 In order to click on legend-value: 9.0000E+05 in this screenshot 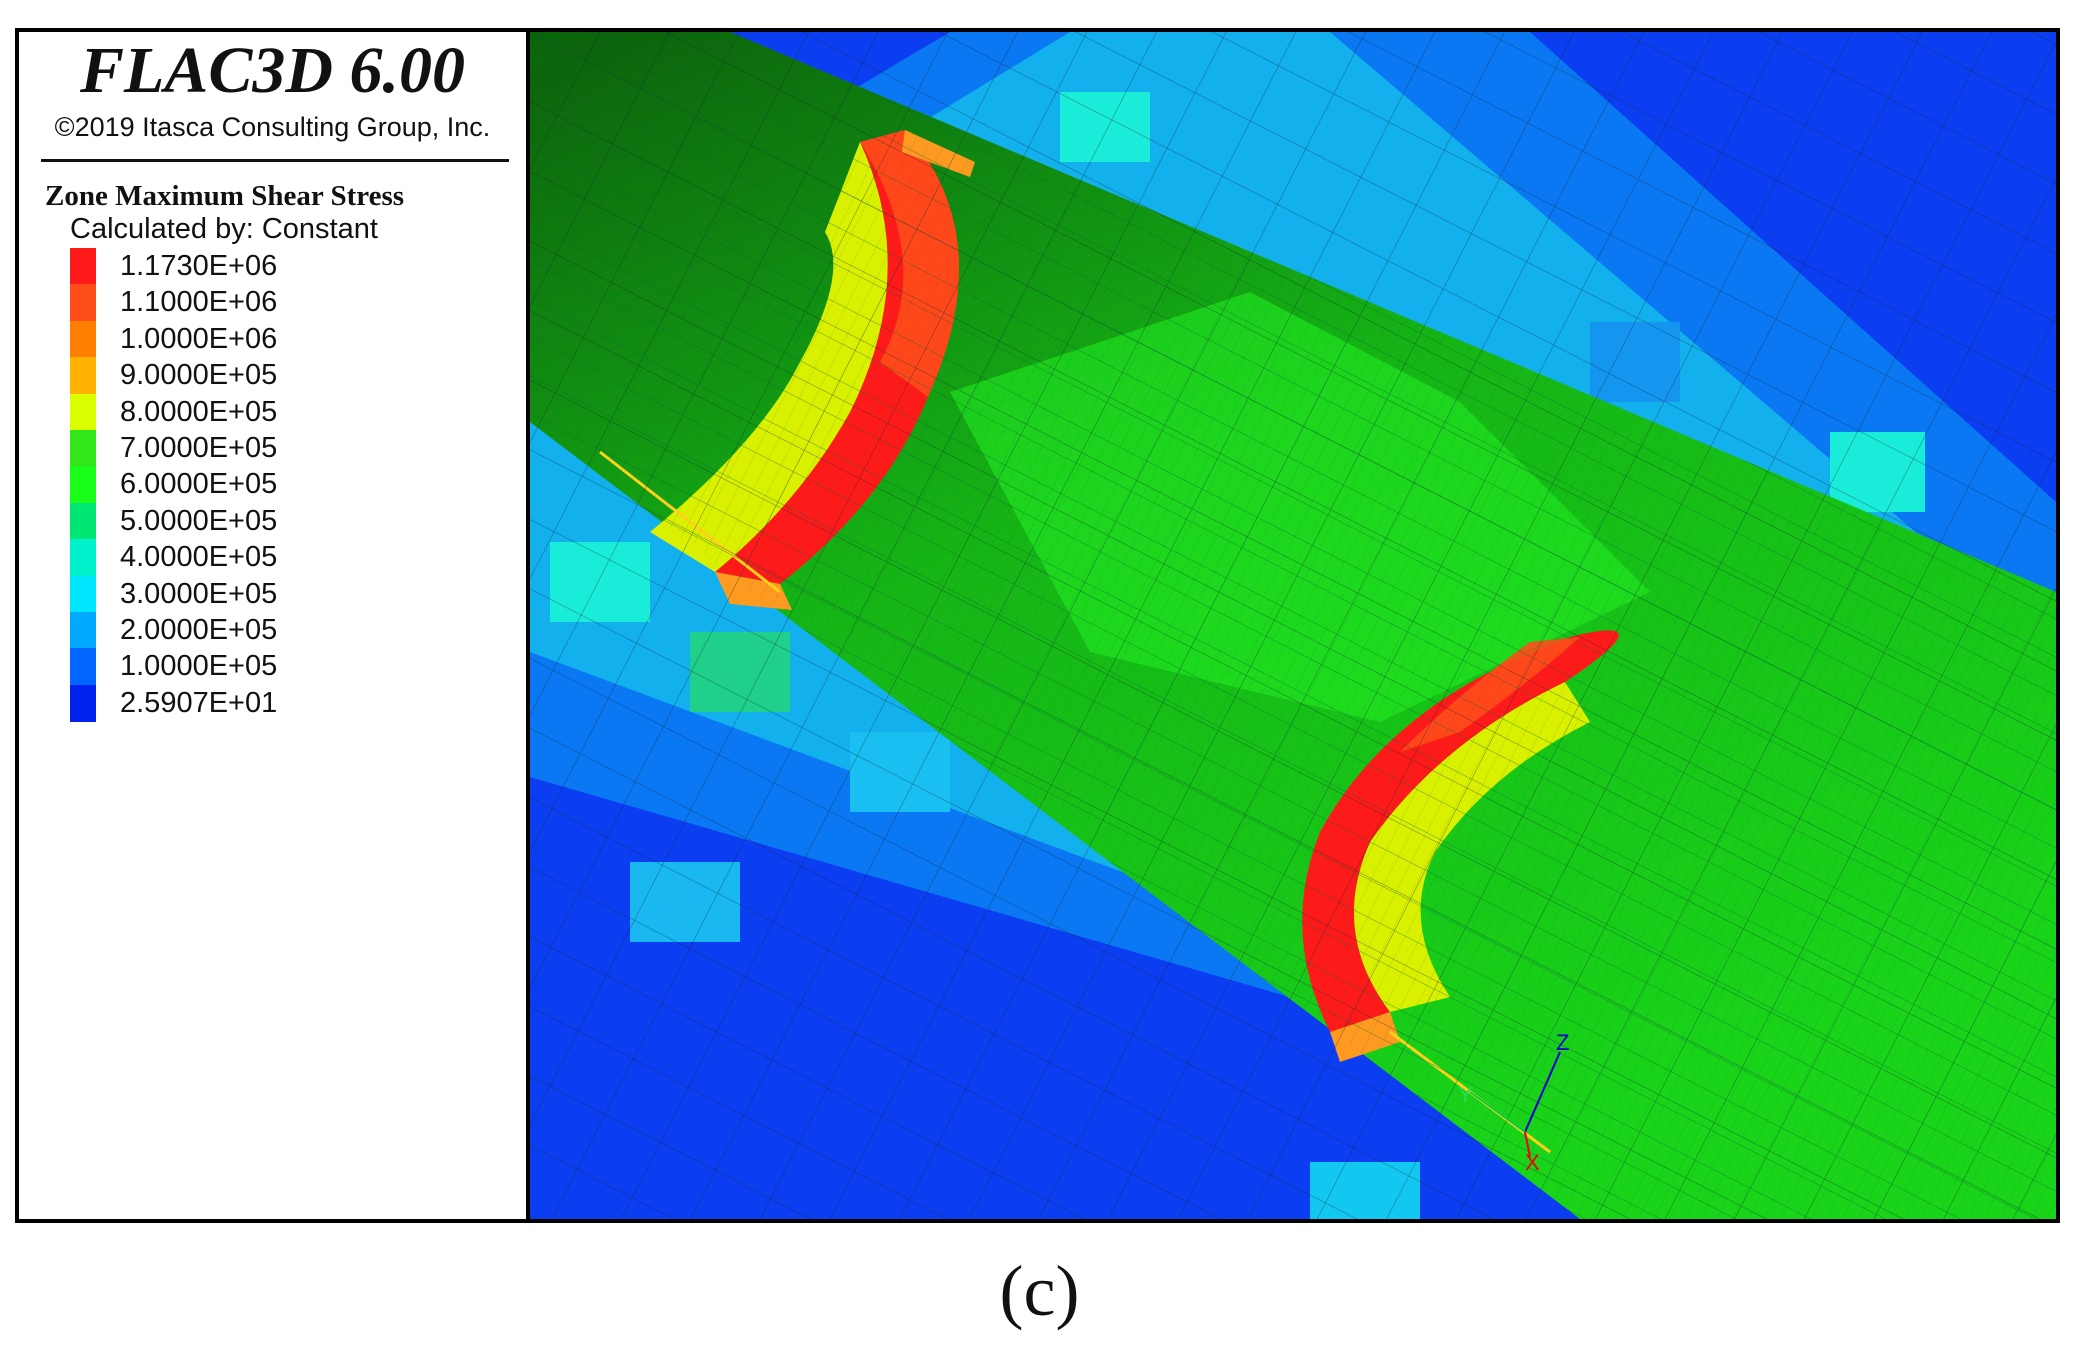, I will do `click(199, 375)`.